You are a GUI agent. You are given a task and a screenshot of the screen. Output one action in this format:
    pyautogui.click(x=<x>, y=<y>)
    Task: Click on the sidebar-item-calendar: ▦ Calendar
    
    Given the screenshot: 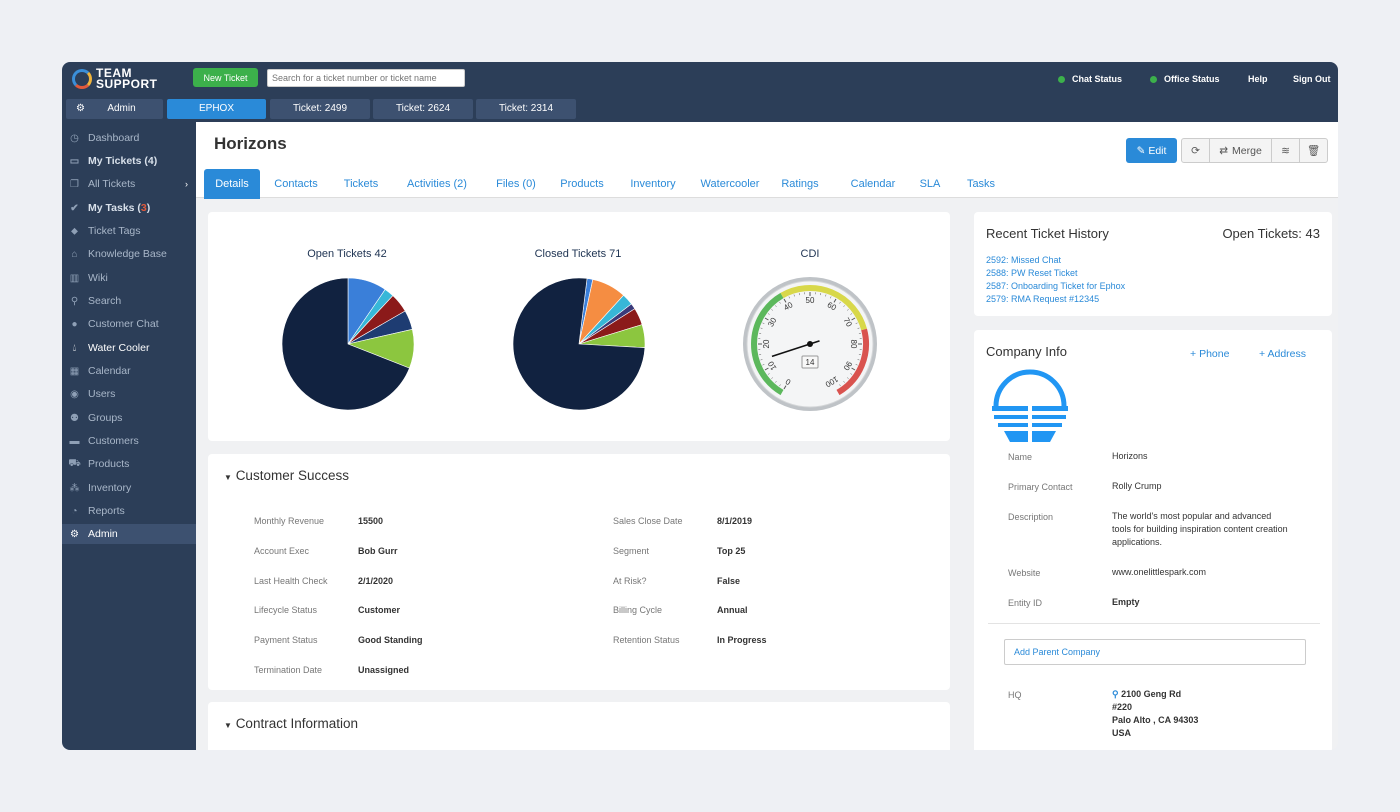 What is the action you would take?
    pyautogui.click(x=100, y=371)
    